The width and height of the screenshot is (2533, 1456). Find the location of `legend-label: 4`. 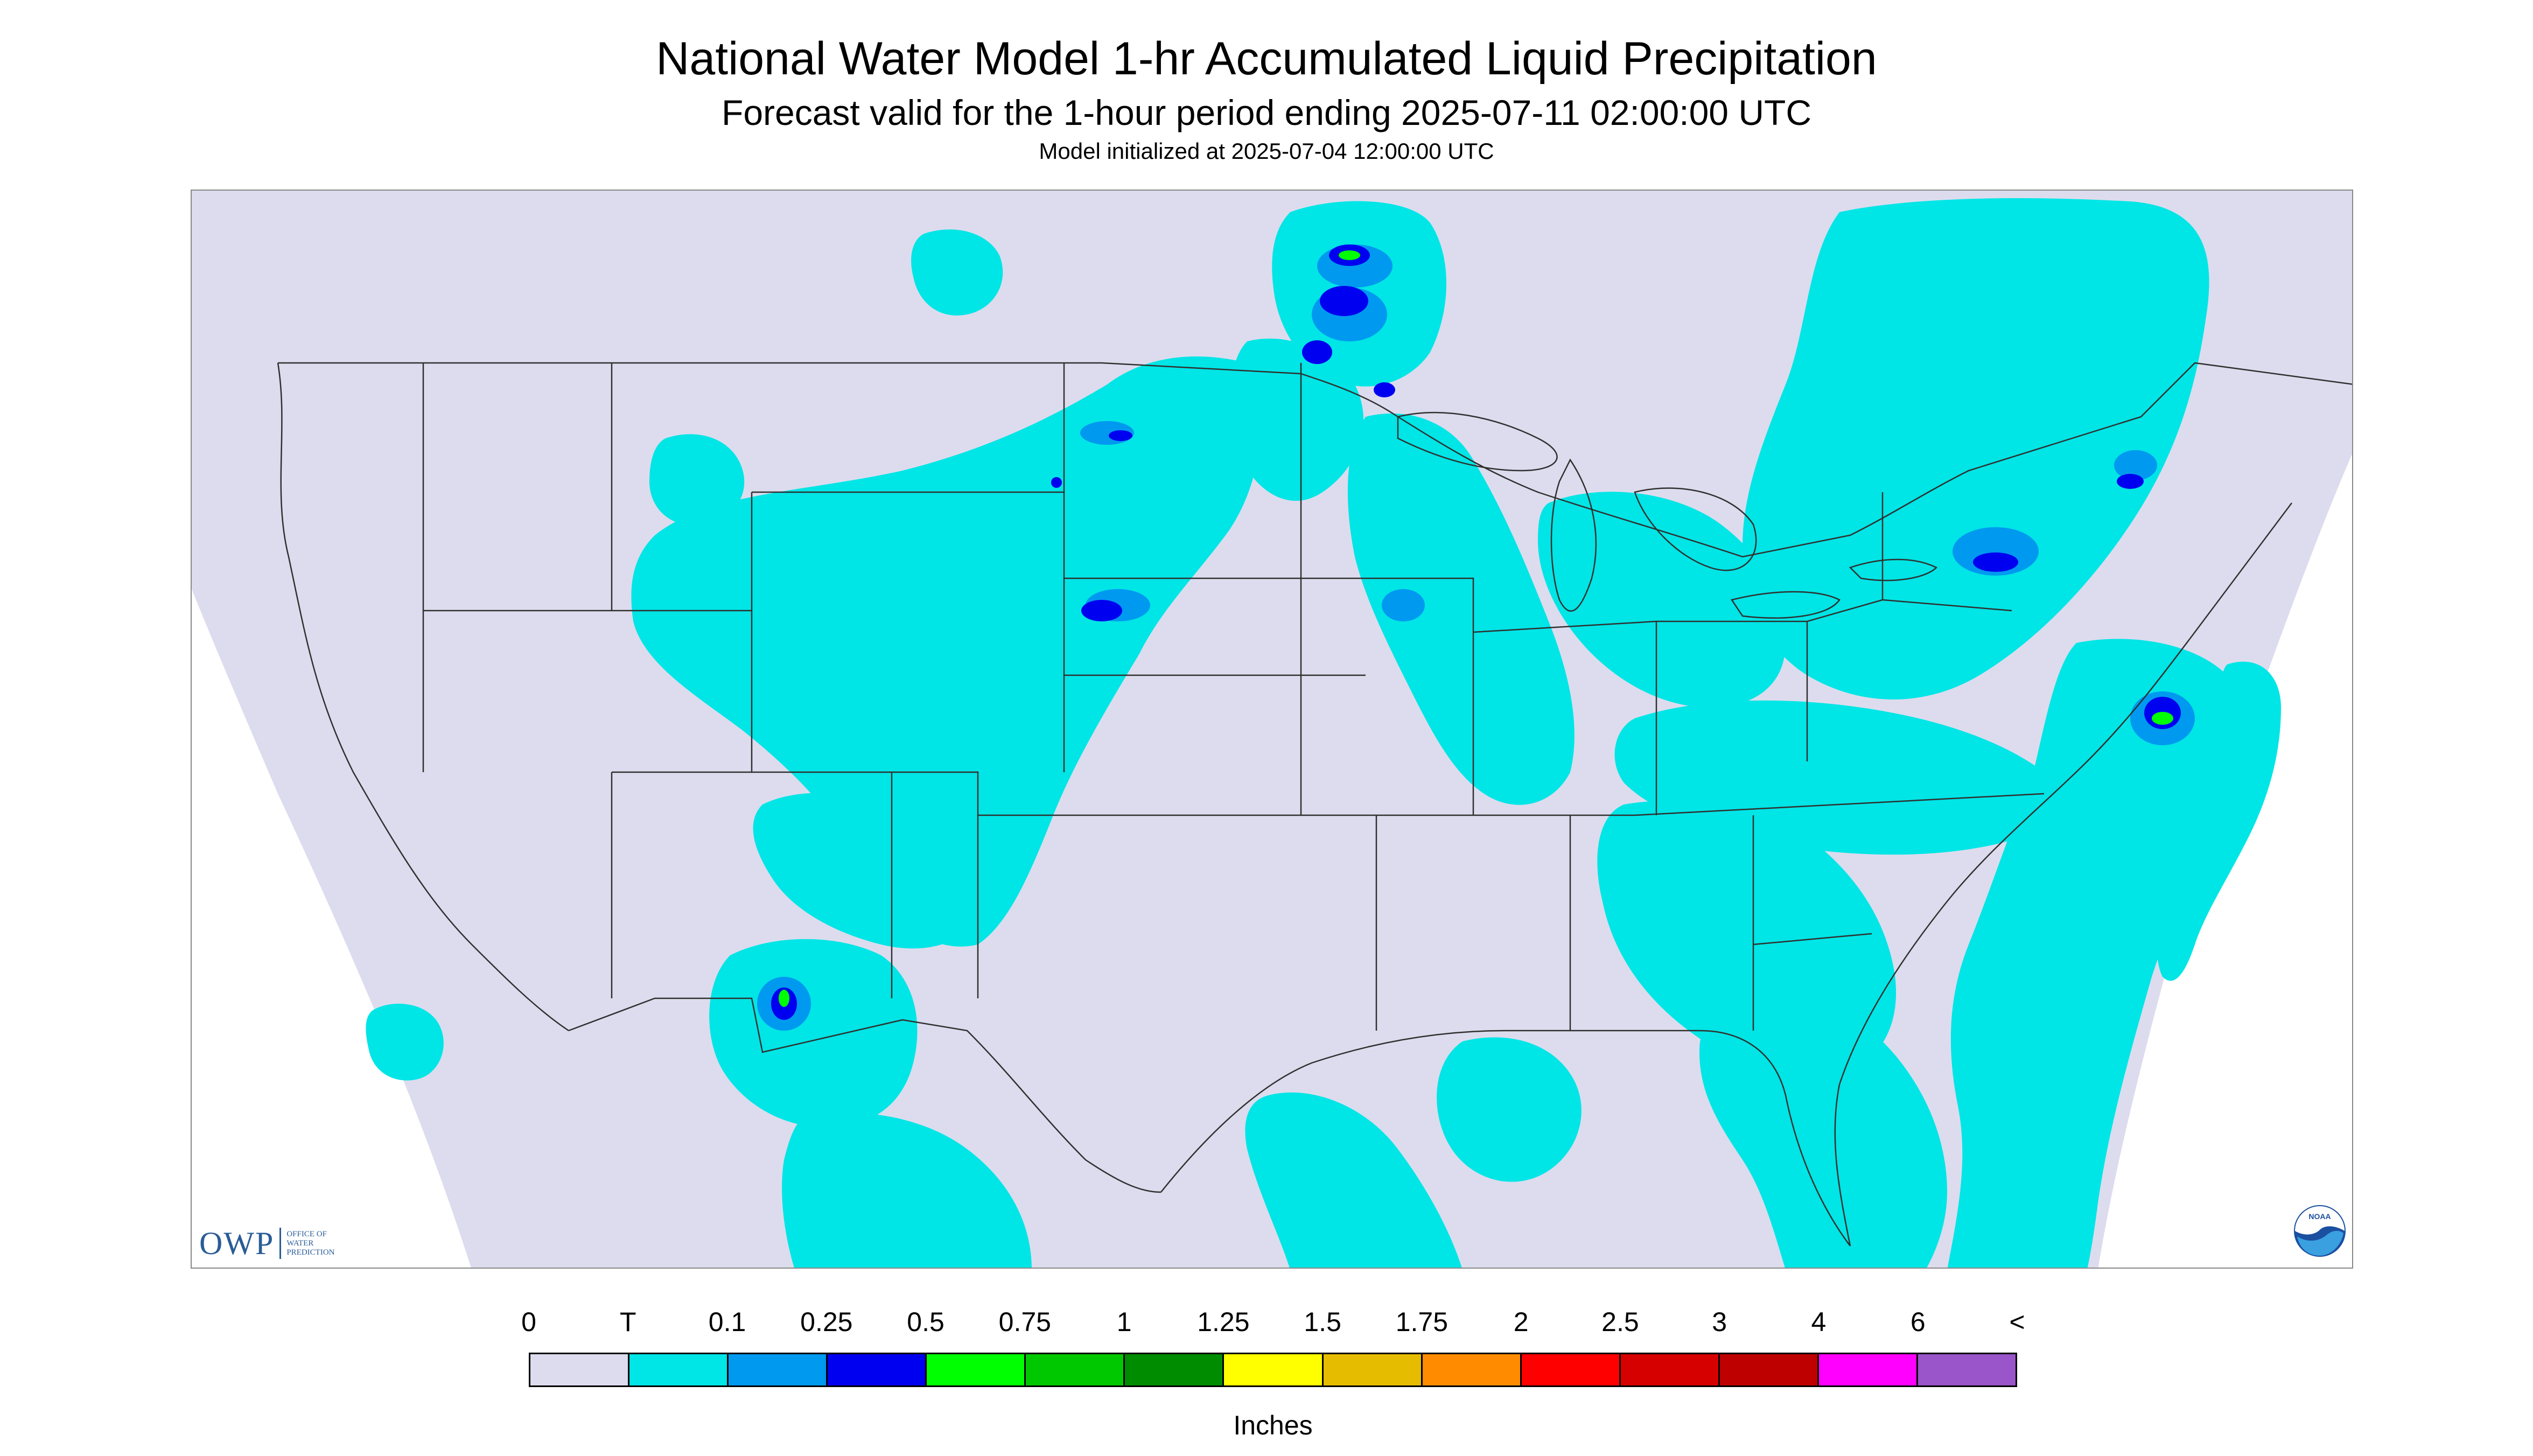

legend-label: 4 is located at coordinates (1819, 1322).